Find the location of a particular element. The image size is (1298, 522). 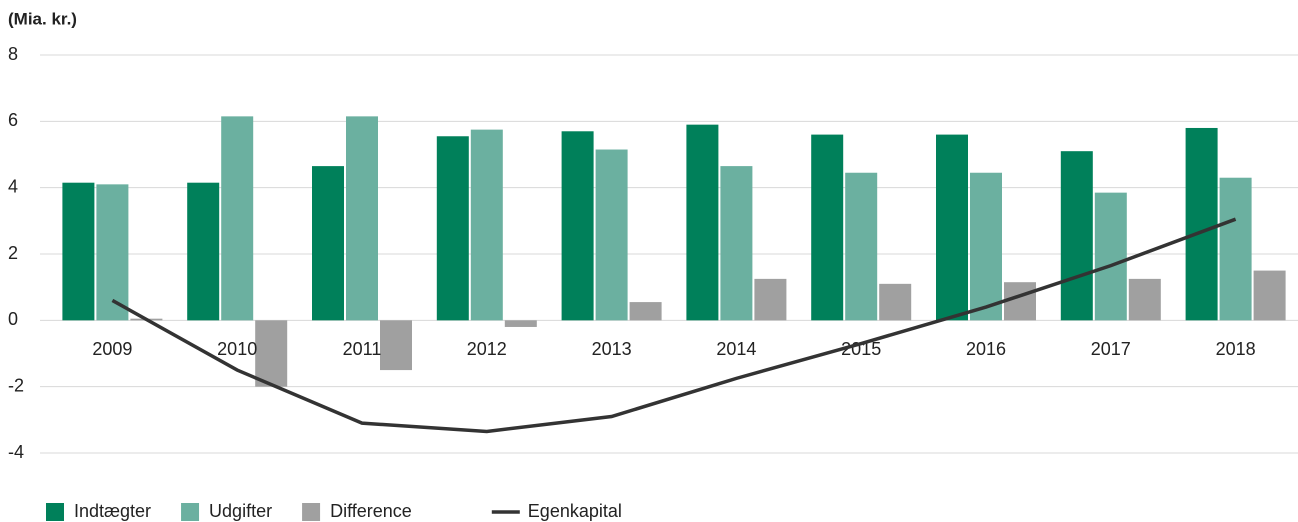

x-tick-label: 2010 is located at coordinates (237, 349).